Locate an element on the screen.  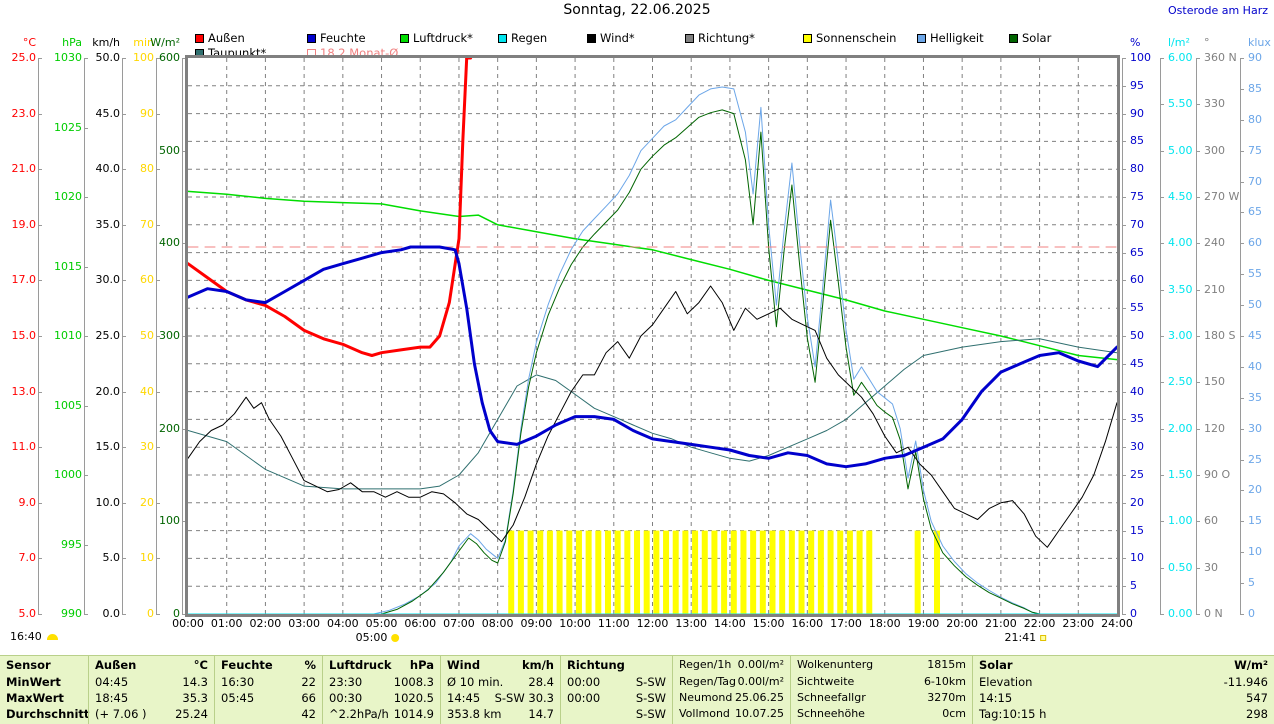
table-header-row: Luftdruck hPa is located at coordinates (381, 666).